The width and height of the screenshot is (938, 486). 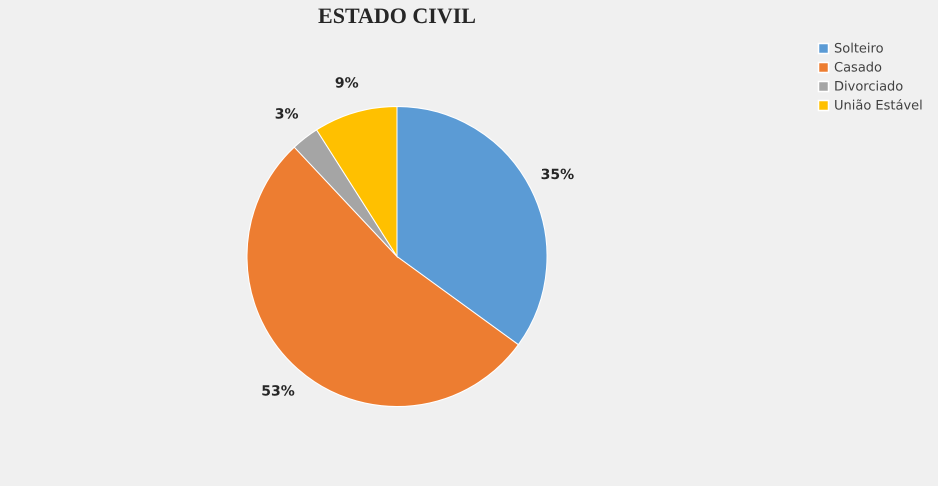 I want to click on legend-label: Casado, so click(x=858, y=68).